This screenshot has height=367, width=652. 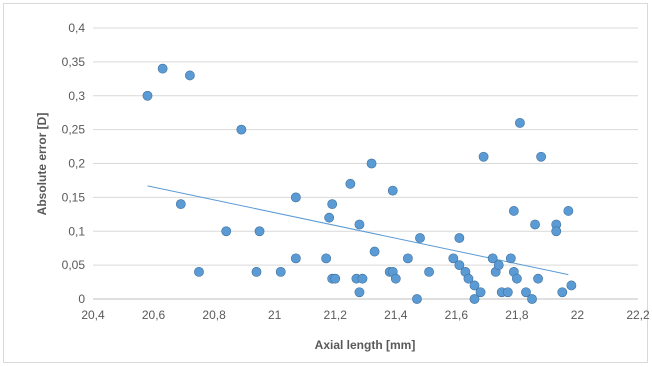 What do you see at coordinates (74, 62) in the screenshot?
I see `y-tick-label: 0,35` at bounding box center [74, 62].